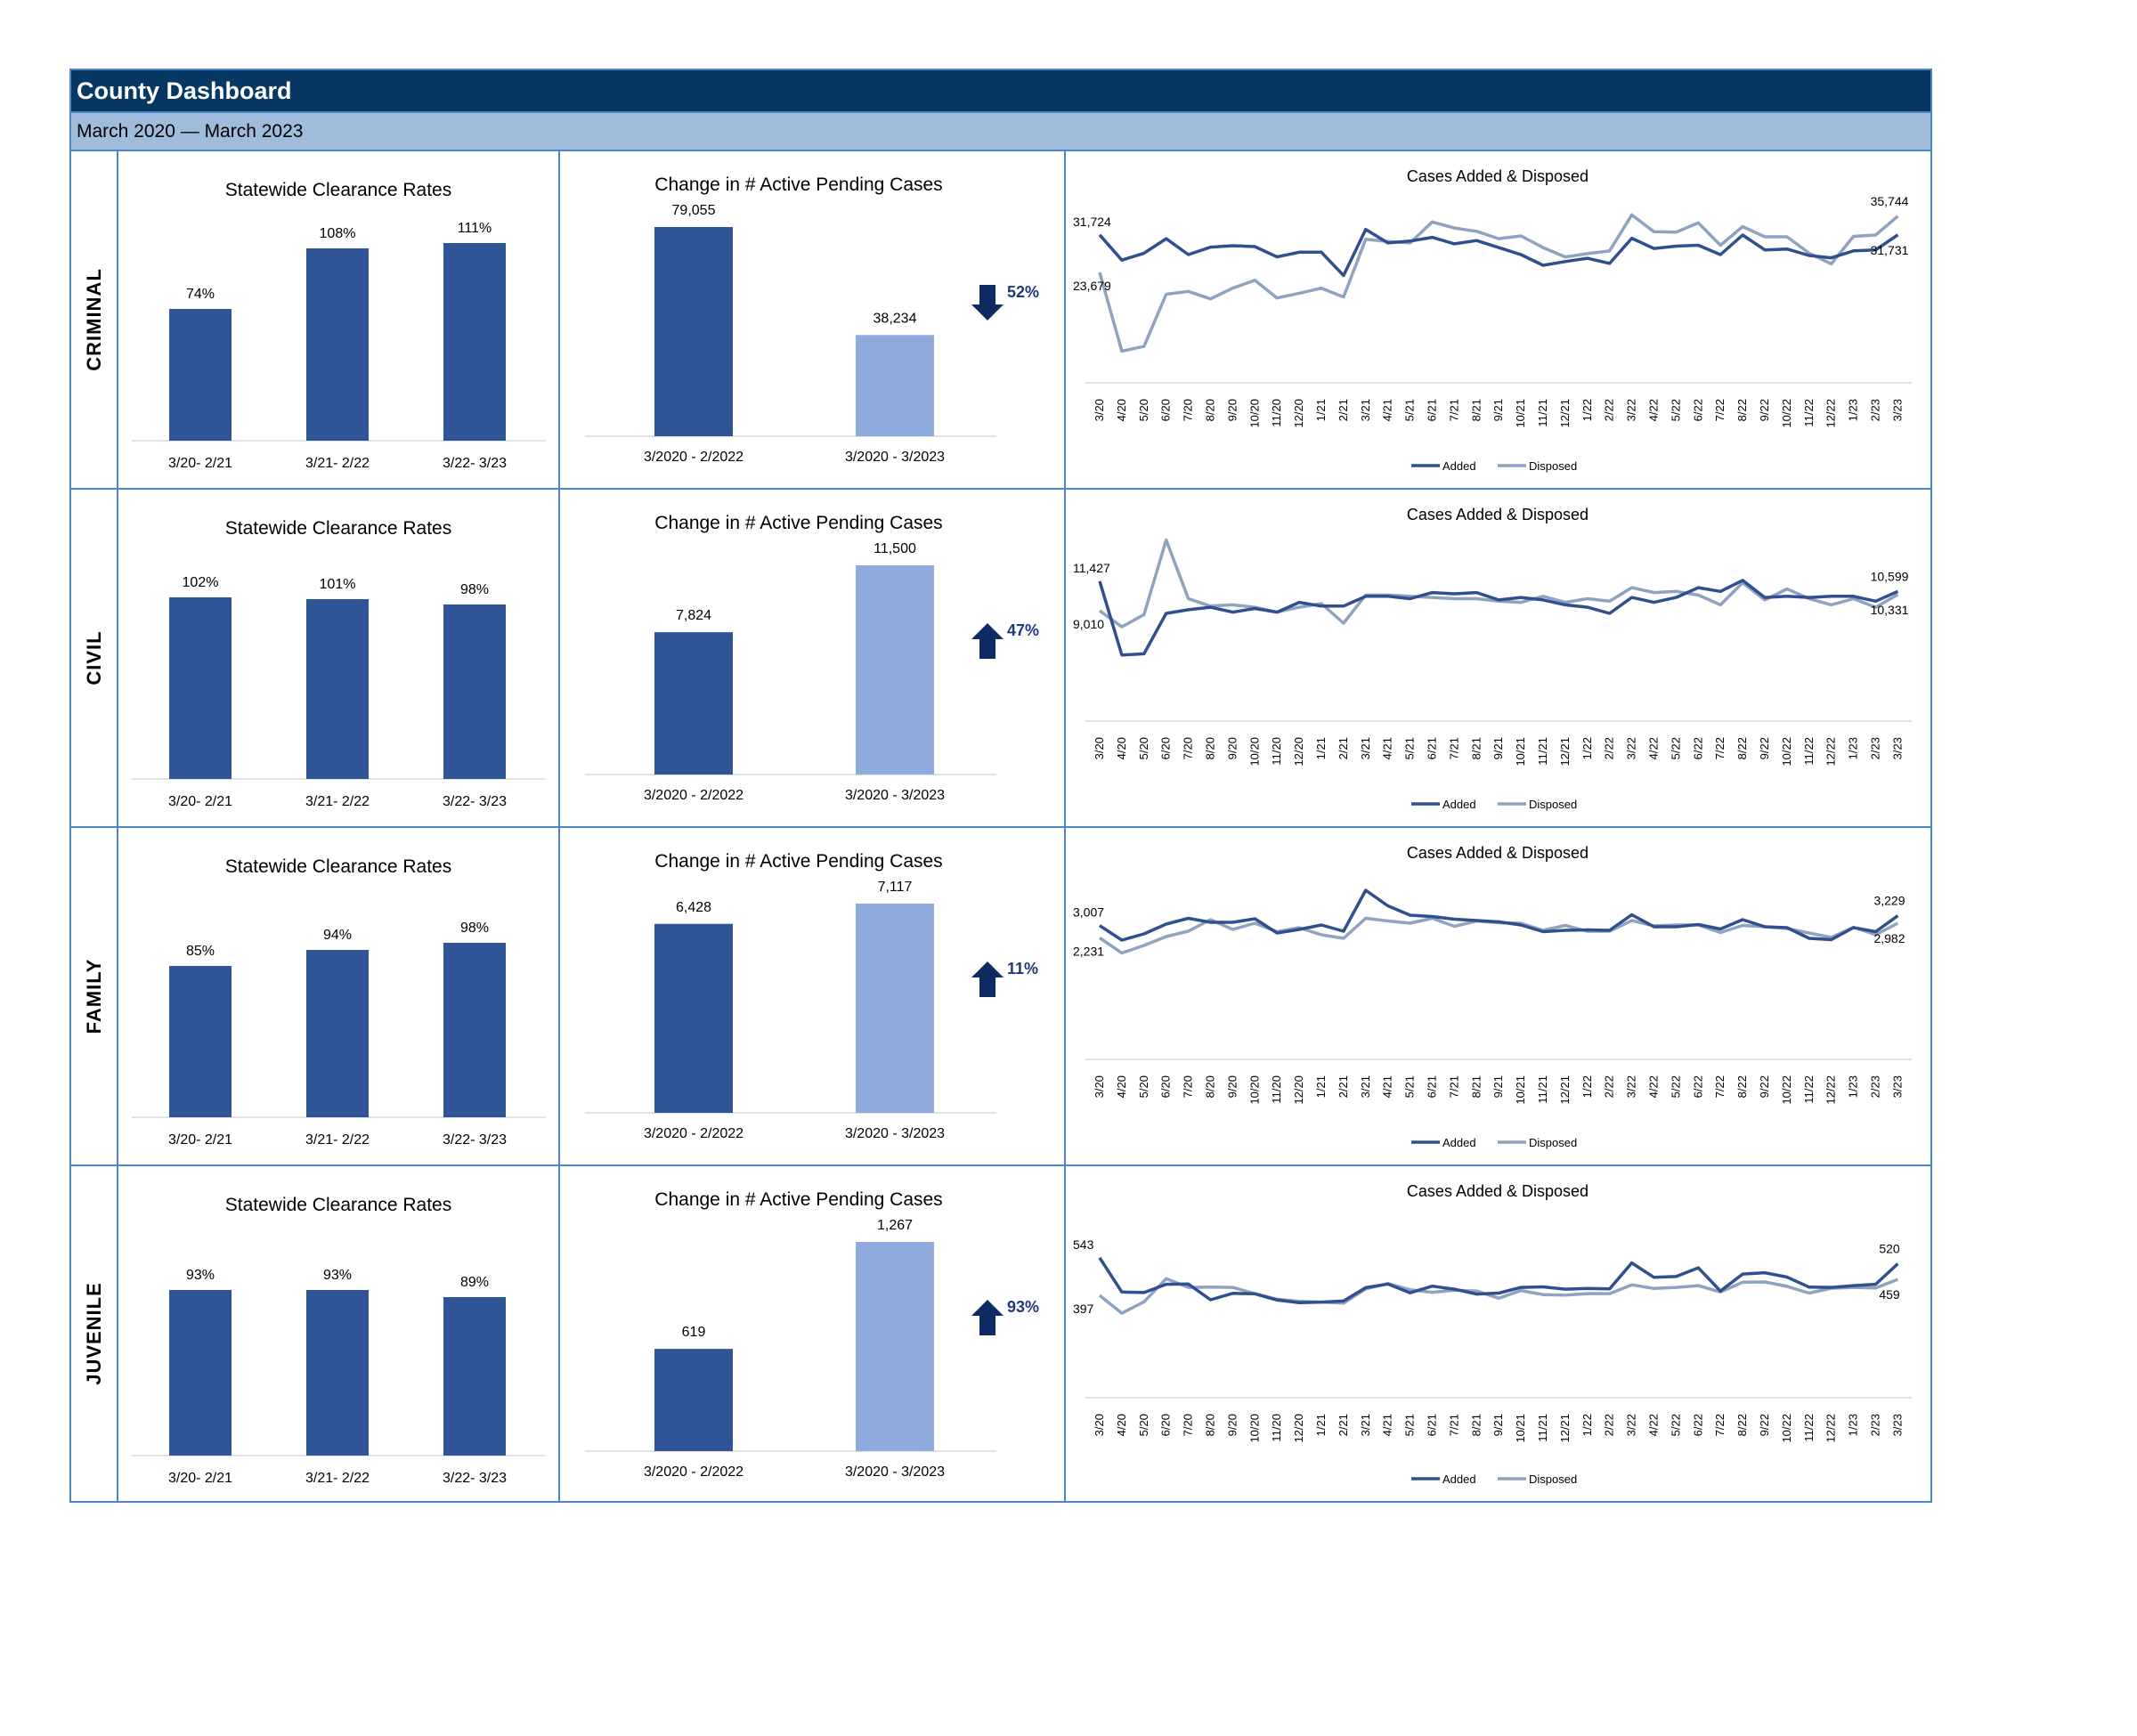 Image resolution: width=2137 pixels, height=1736 pixels. I want to click on trend-tick-label: 12/21, so click(1565, 1428).